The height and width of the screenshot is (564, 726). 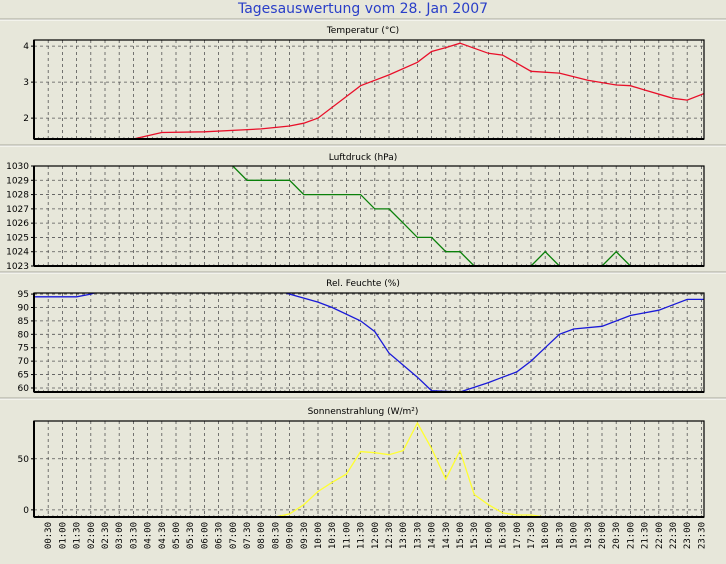 I want to click on x-tick-label: 13:00, so click(x=404, y=535).